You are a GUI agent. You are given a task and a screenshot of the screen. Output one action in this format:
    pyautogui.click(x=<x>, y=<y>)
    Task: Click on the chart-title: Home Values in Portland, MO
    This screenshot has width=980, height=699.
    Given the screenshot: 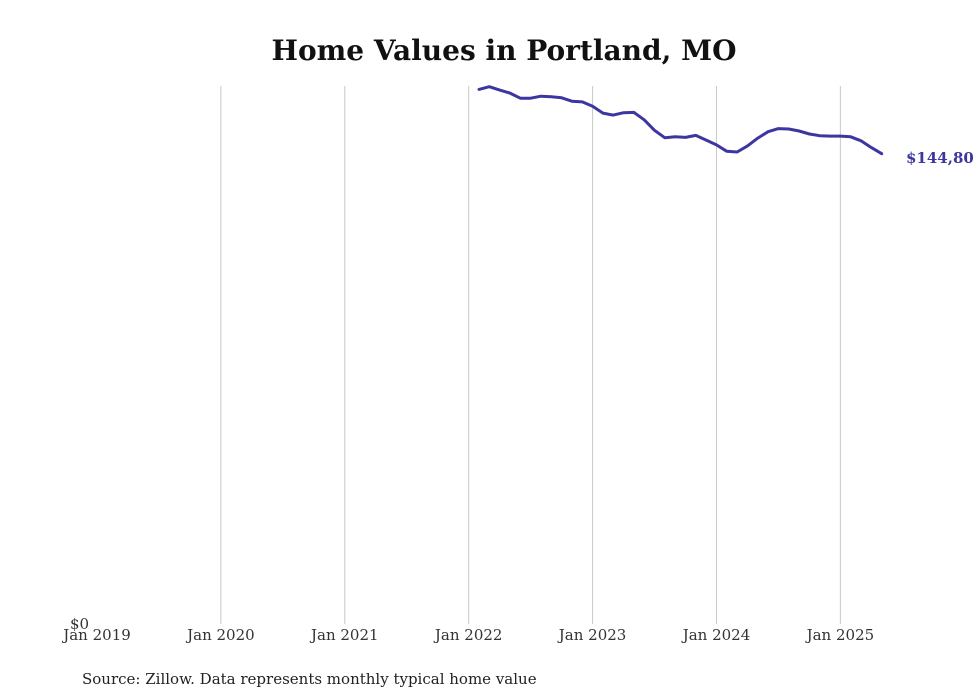 What is the action you would take?
    pyautogui.click(x=504, y=50)
    